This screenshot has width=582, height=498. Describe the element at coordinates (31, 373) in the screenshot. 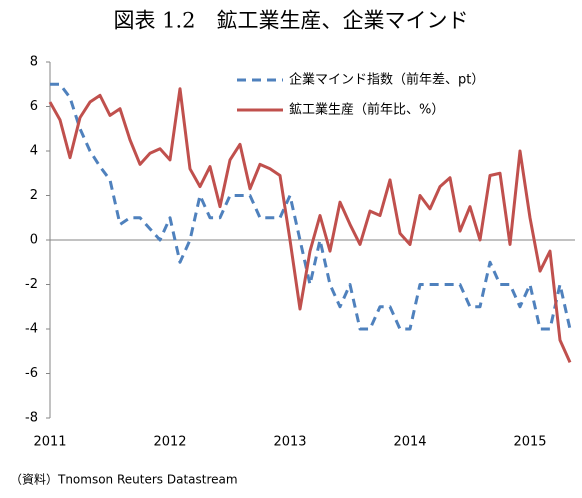

I see `y-tick-label: -6` at that location.